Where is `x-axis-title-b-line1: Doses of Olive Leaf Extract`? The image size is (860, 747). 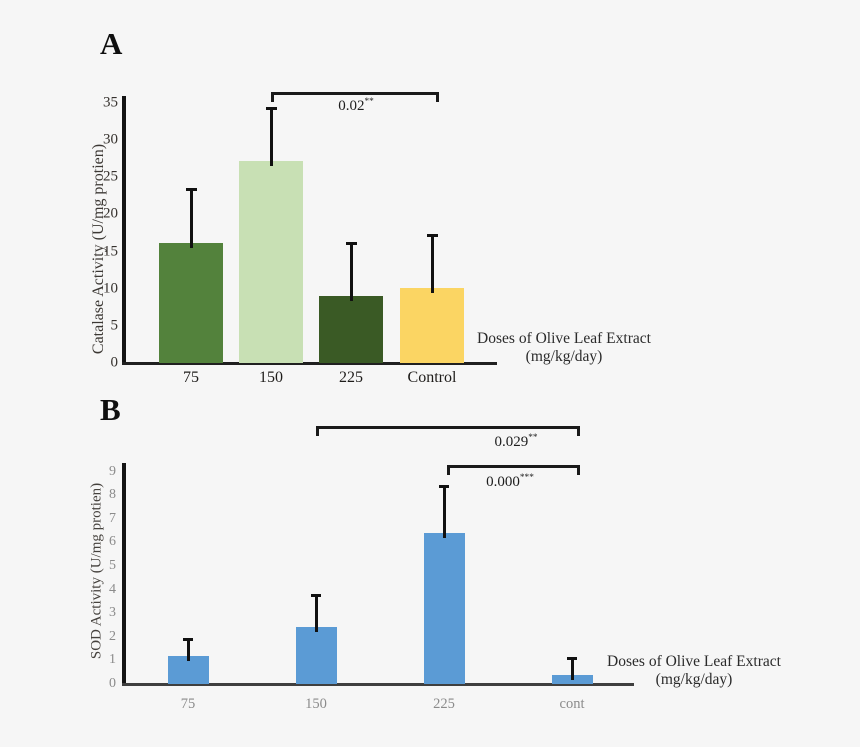 x-axis-title-b-line1: Doses of Olive Leaf Extract is located at coordinates (694, 661).